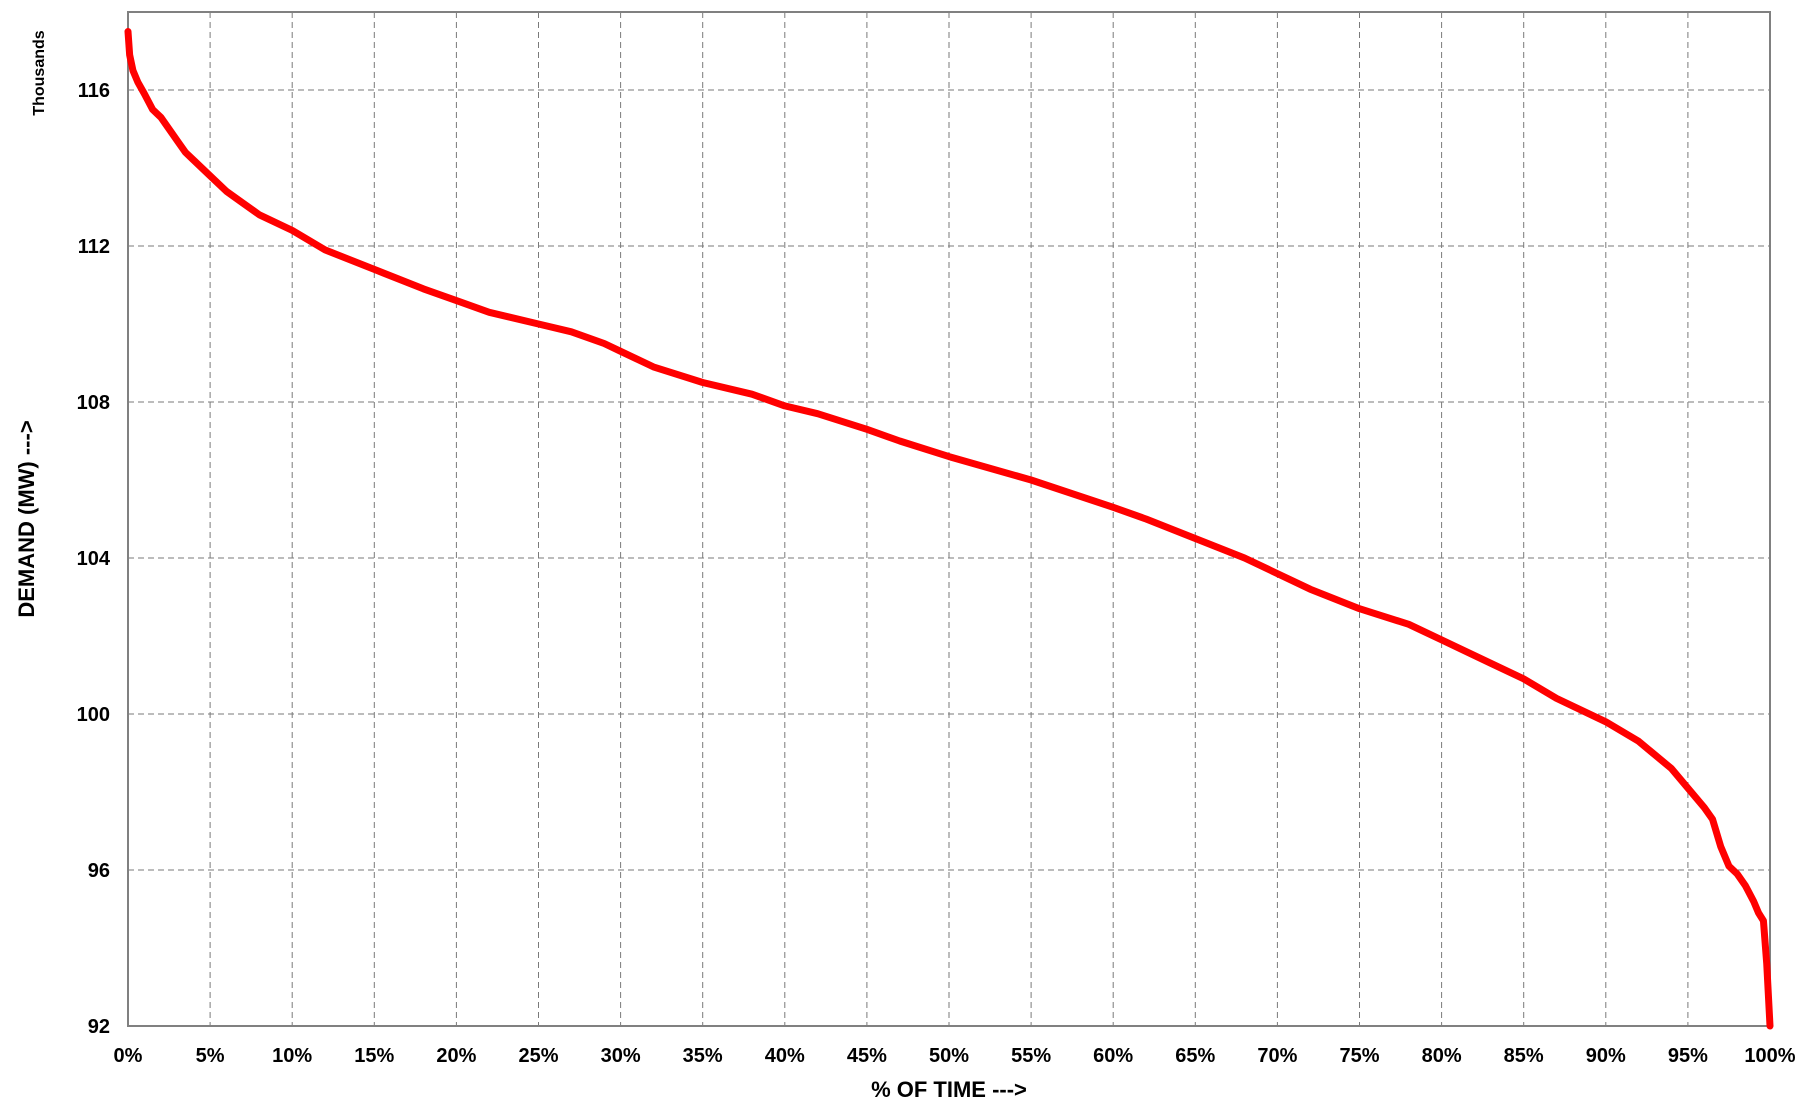 This screenshot has height=1109, width=1805. What do you see at coordinates (949, 1089) in the screenshot?
I see `x-axis-title: % OF TIME --->` at bounding box center [949, 1089].